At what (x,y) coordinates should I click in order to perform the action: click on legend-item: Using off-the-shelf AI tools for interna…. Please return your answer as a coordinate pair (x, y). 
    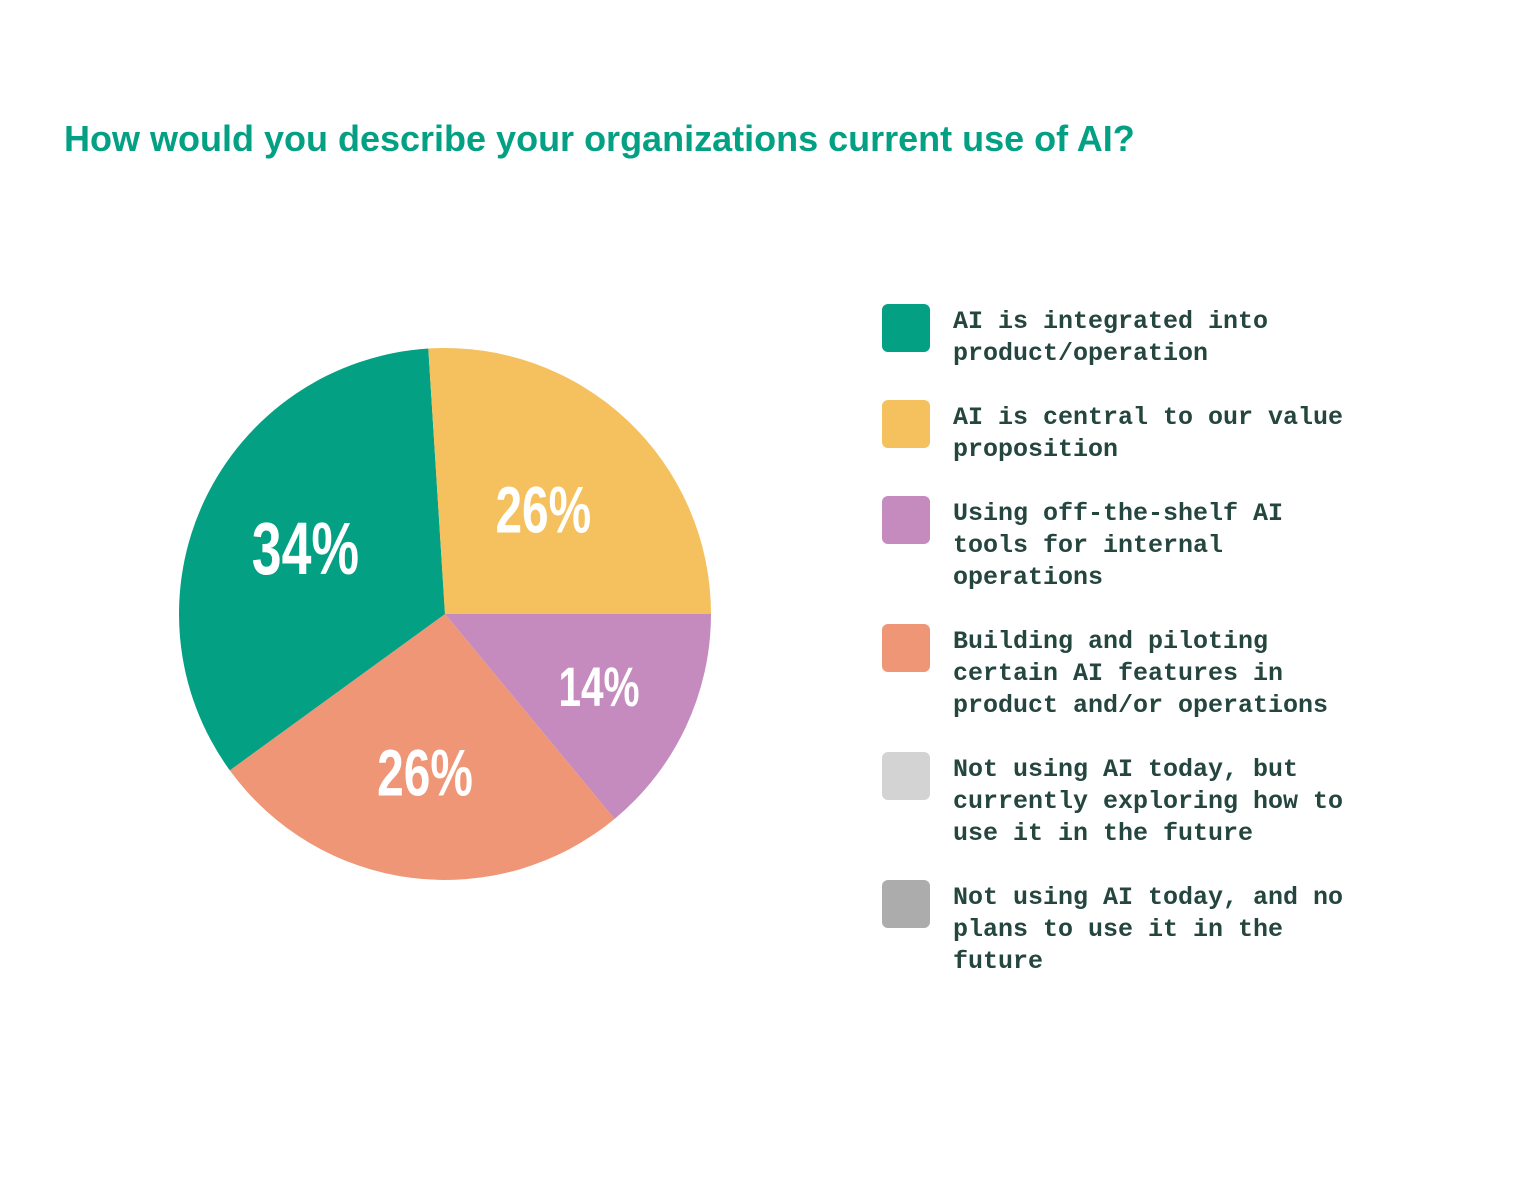
    Looking at the image, I should click on (1137, 545).